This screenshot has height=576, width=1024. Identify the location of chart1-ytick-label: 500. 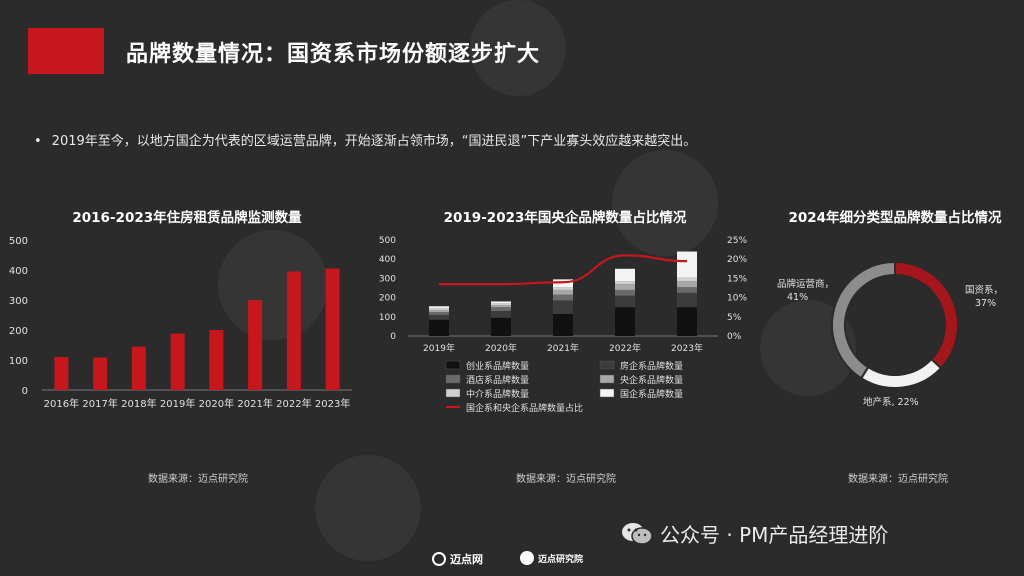
(18, 241).